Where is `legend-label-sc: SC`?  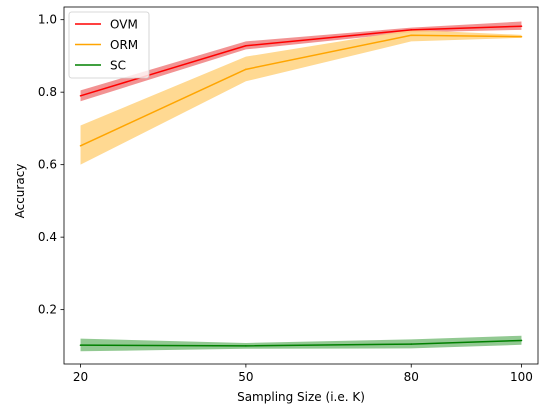 legend-label-sc: SC is located at coordinates (118, 66).